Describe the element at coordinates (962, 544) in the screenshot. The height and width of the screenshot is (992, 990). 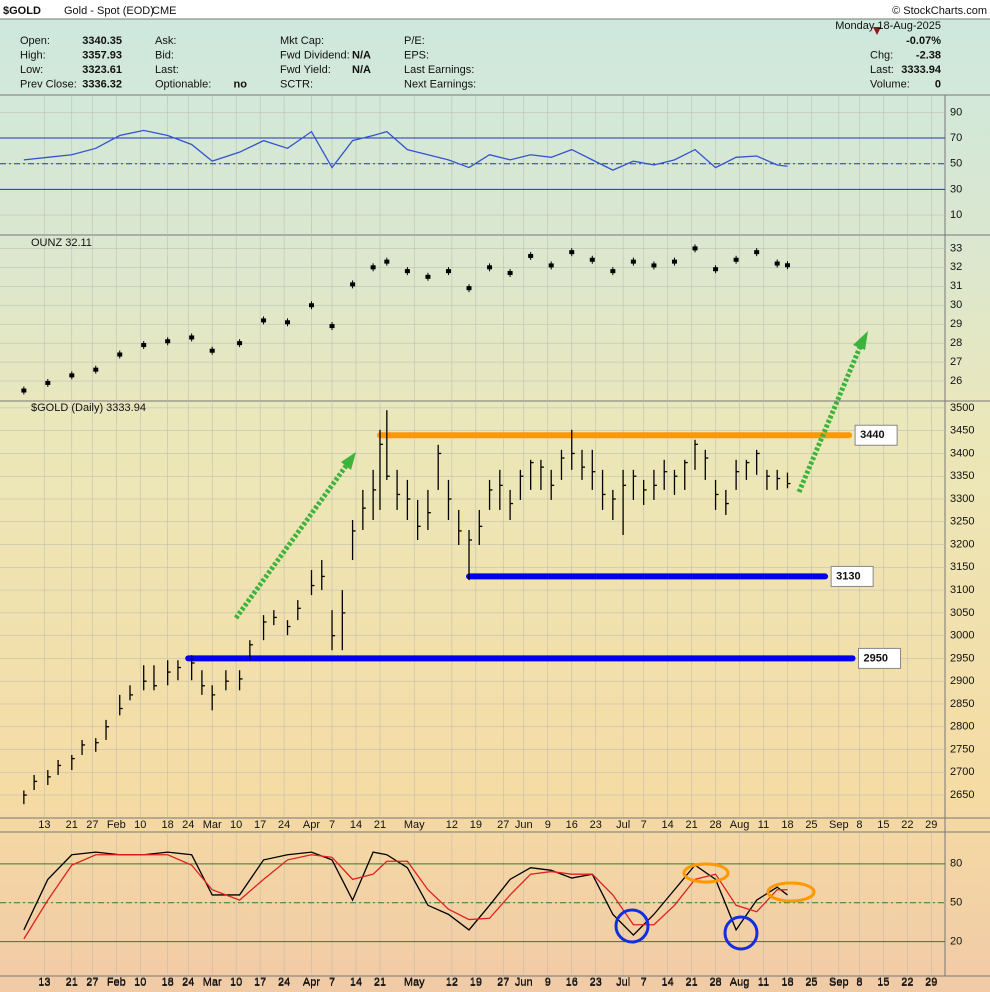
I see `y-tick-label: 3200` at that location.